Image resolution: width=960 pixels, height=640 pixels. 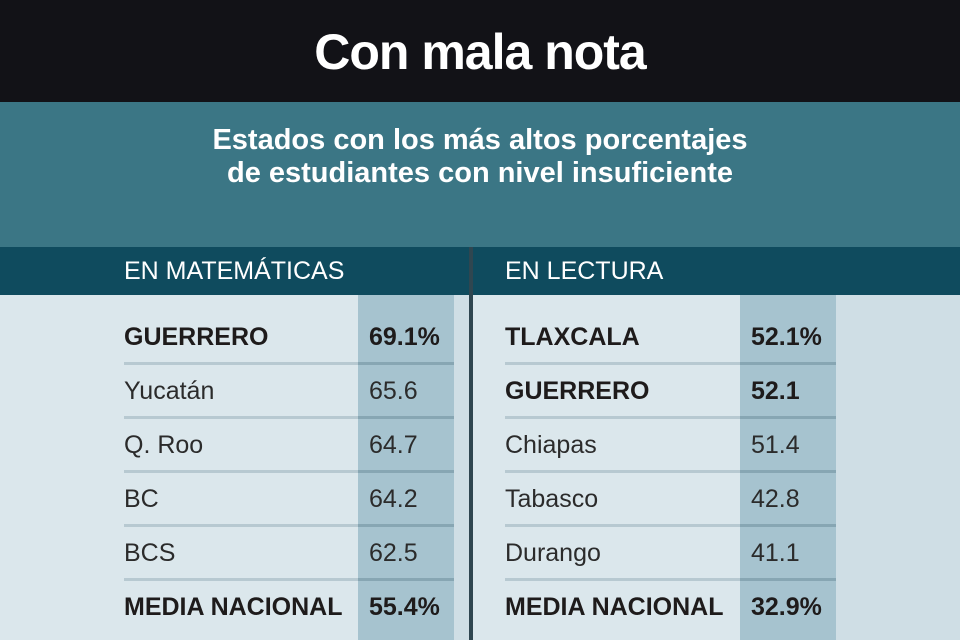 I want to click on state-value: 65.6, so click(x=393, y=391).